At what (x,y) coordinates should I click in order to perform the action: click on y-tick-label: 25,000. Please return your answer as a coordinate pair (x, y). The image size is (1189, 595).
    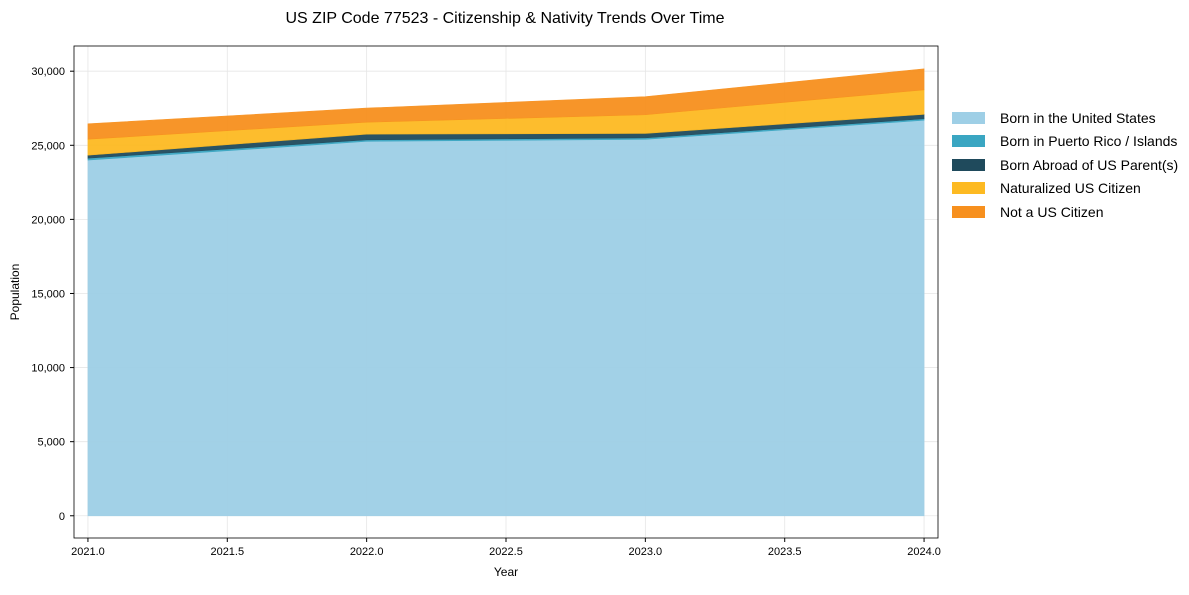
    Looking at the image, I should click on (48, 146).